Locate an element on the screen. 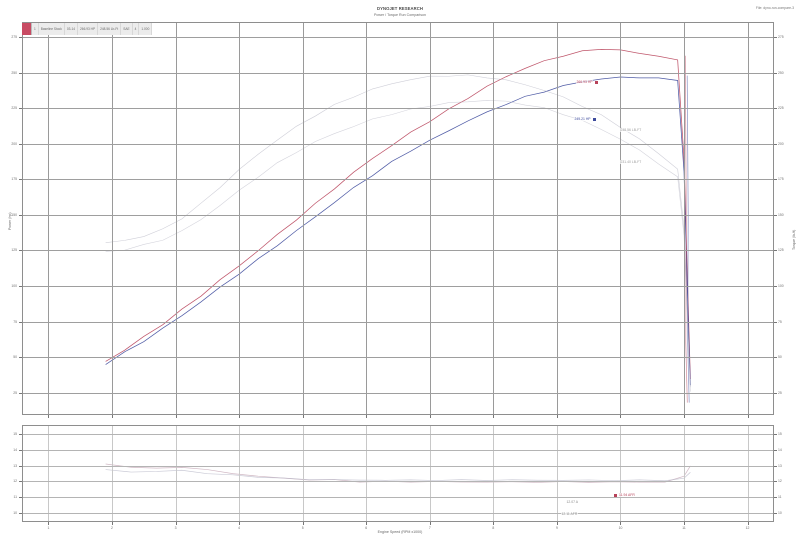 The height and width of the screenshot is (544, 800). legend-cell: 1 is located at coordinates (35, 29).